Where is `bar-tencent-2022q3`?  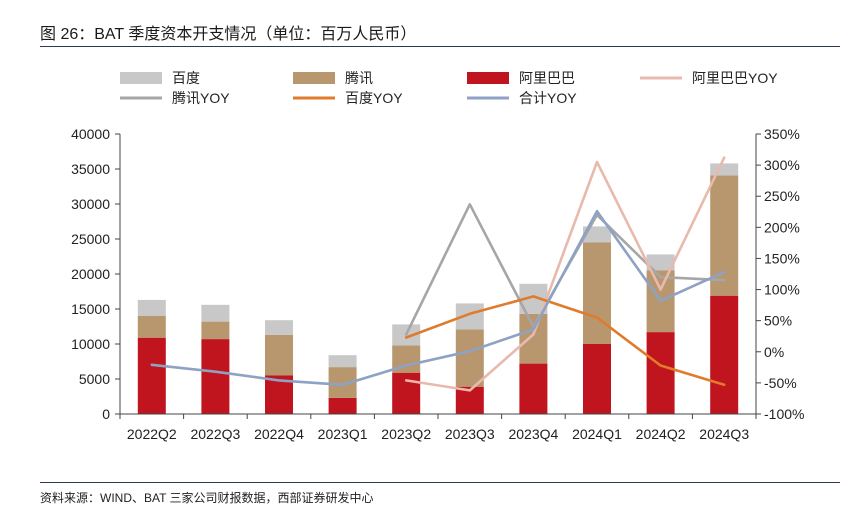 bar-tencent-2022q3 is located at coordinates (215, 330).